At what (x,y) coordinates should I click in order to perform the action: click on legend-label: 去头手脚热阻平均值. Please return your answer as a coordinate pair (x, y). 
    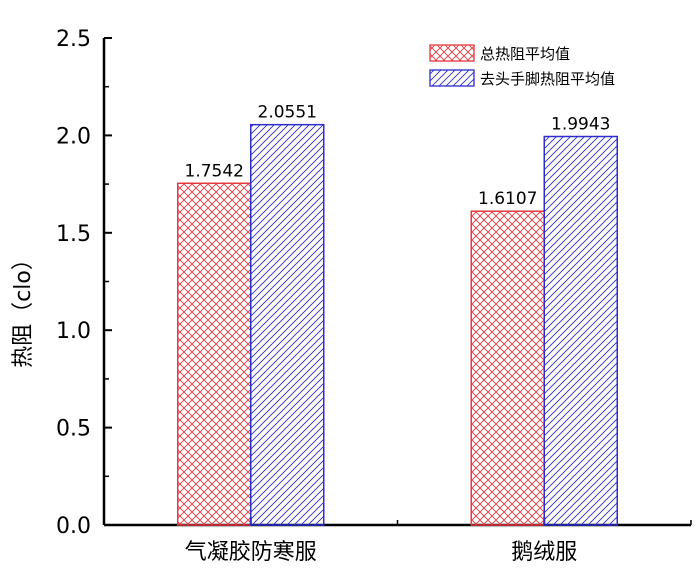
    Looking at the image, I should click on (547, 79).